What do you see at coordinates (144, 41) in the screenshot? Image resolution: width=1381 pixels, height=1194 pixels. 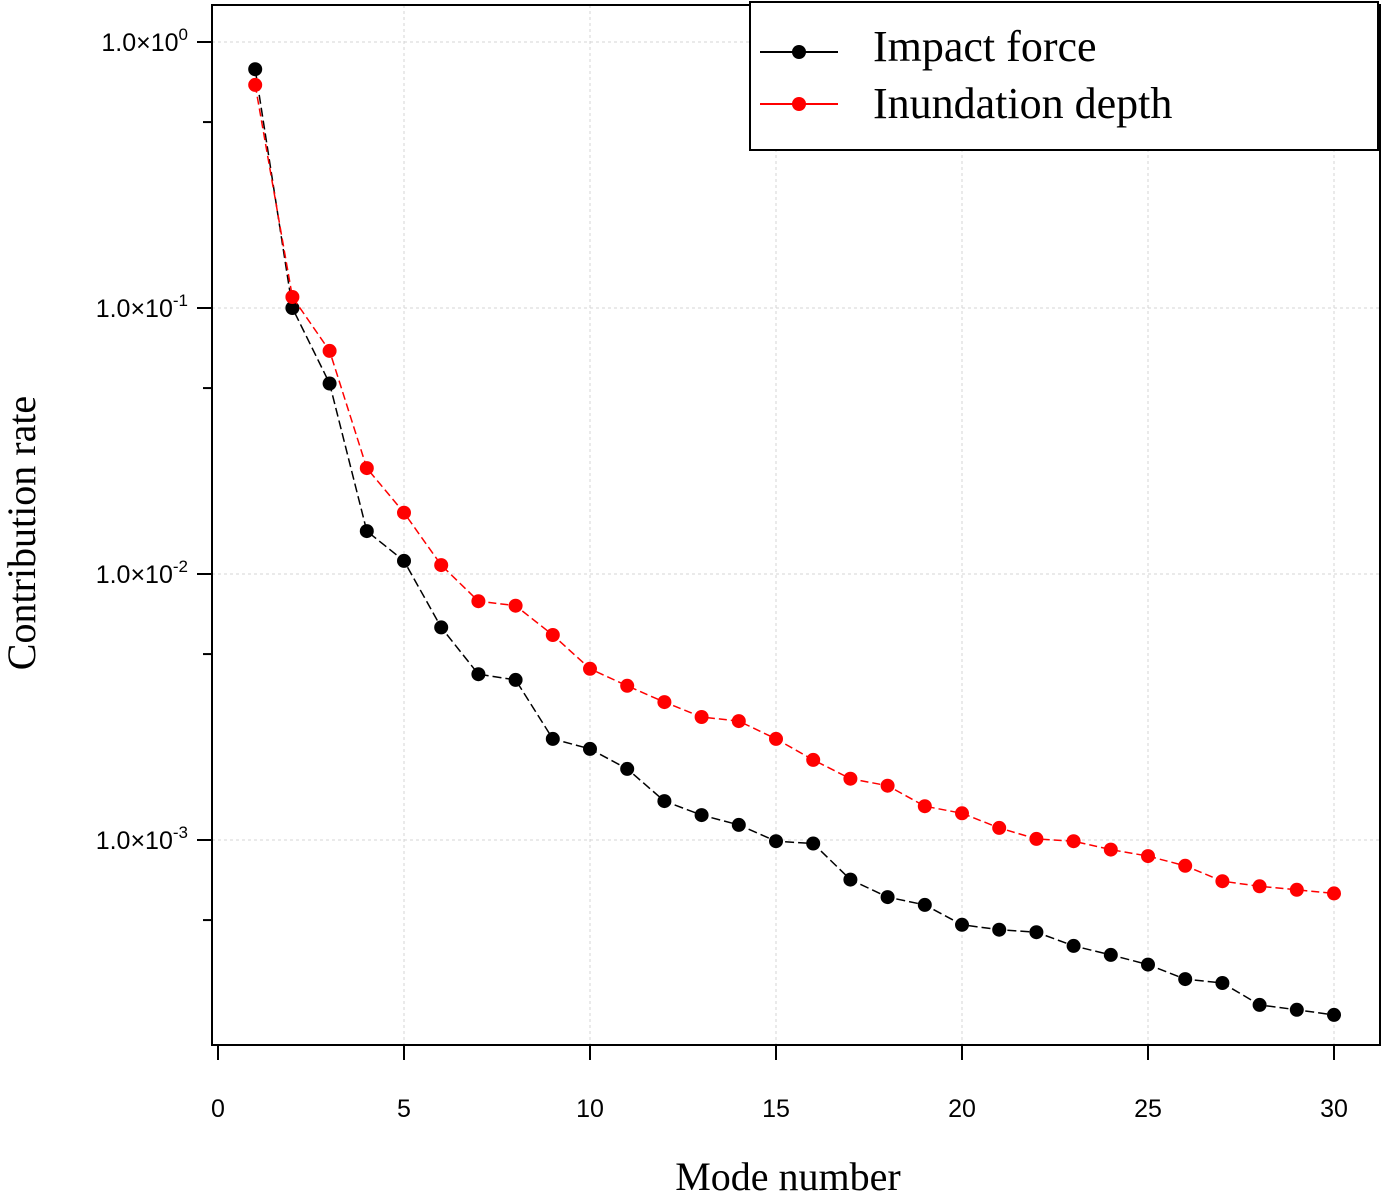 I see `y-tick-label: 1.0×100` at bounding box center [144, 41].